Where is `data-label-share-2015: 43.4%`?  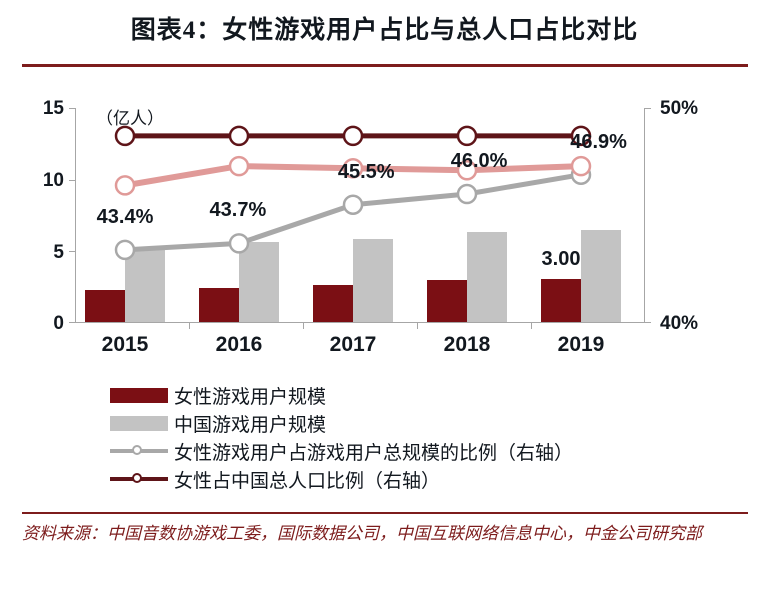
data-label-share-2015: 43.4% is located at coordinates (125, 216).